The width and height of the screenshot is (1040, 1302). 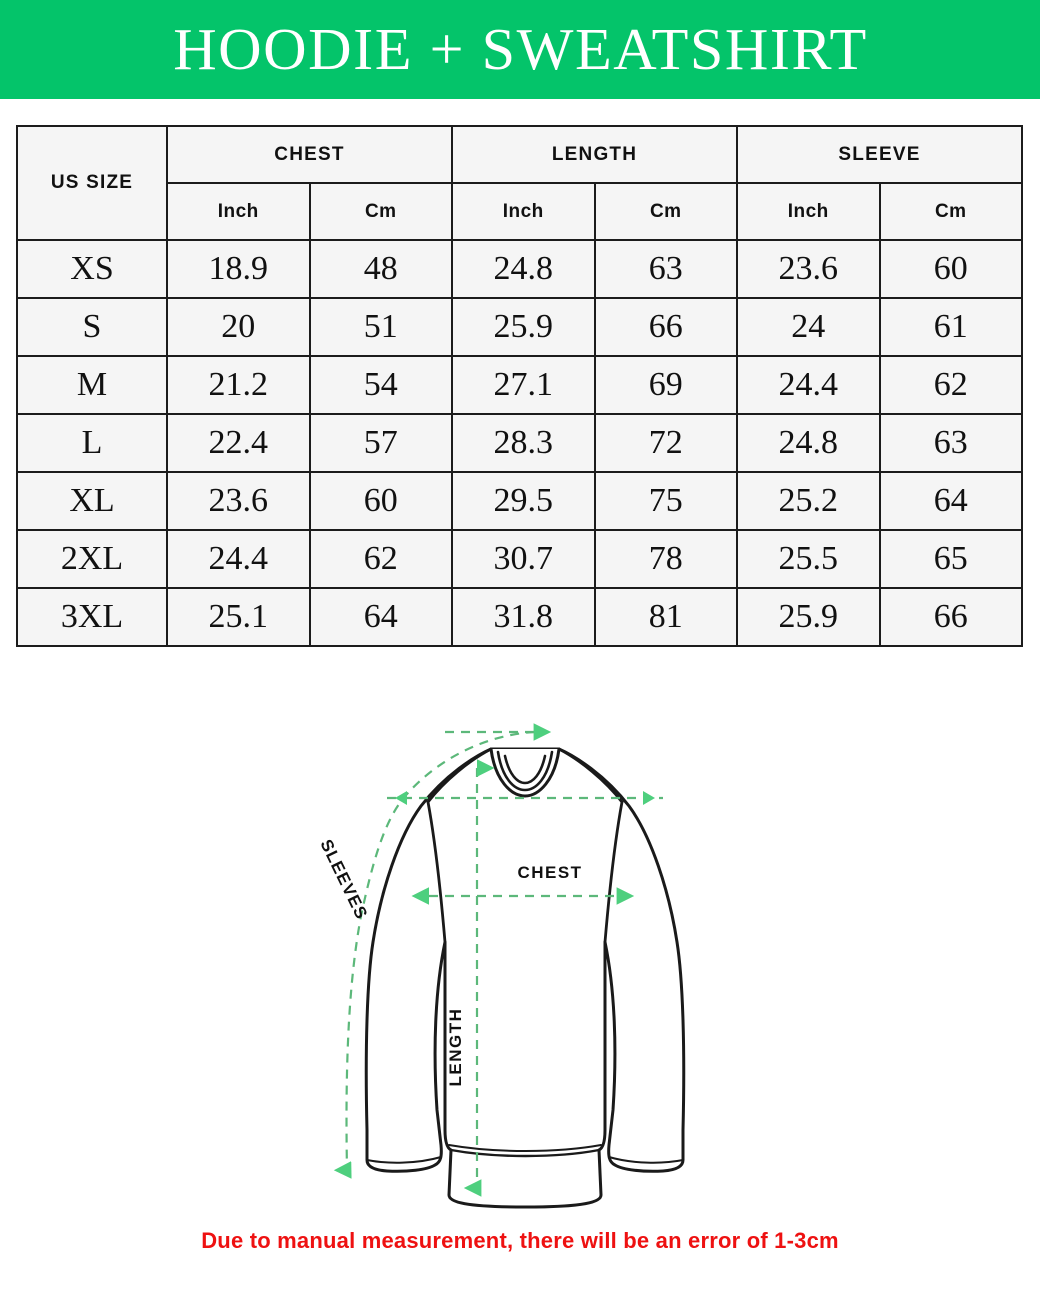 What do you see at coordinates (808, 269) in the screenshot?
I see `cell-sleeve-inch: 23.6` at bounding box center [808, 269].